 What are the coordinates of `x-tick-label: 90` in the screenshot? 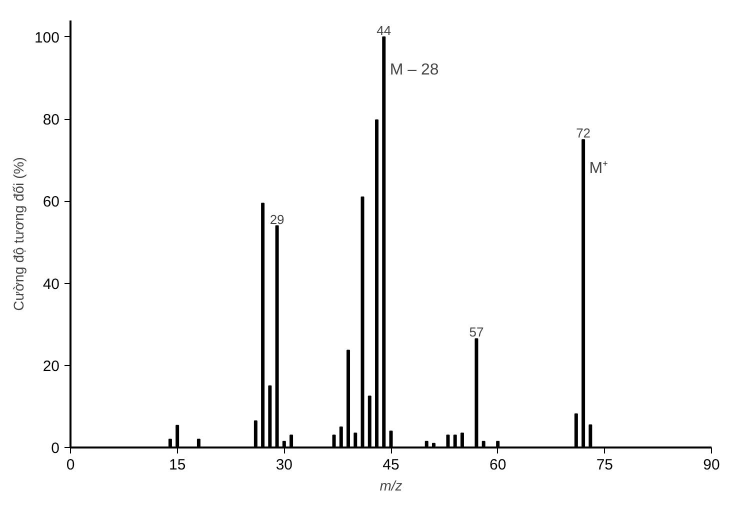 It's located at (711, 465).